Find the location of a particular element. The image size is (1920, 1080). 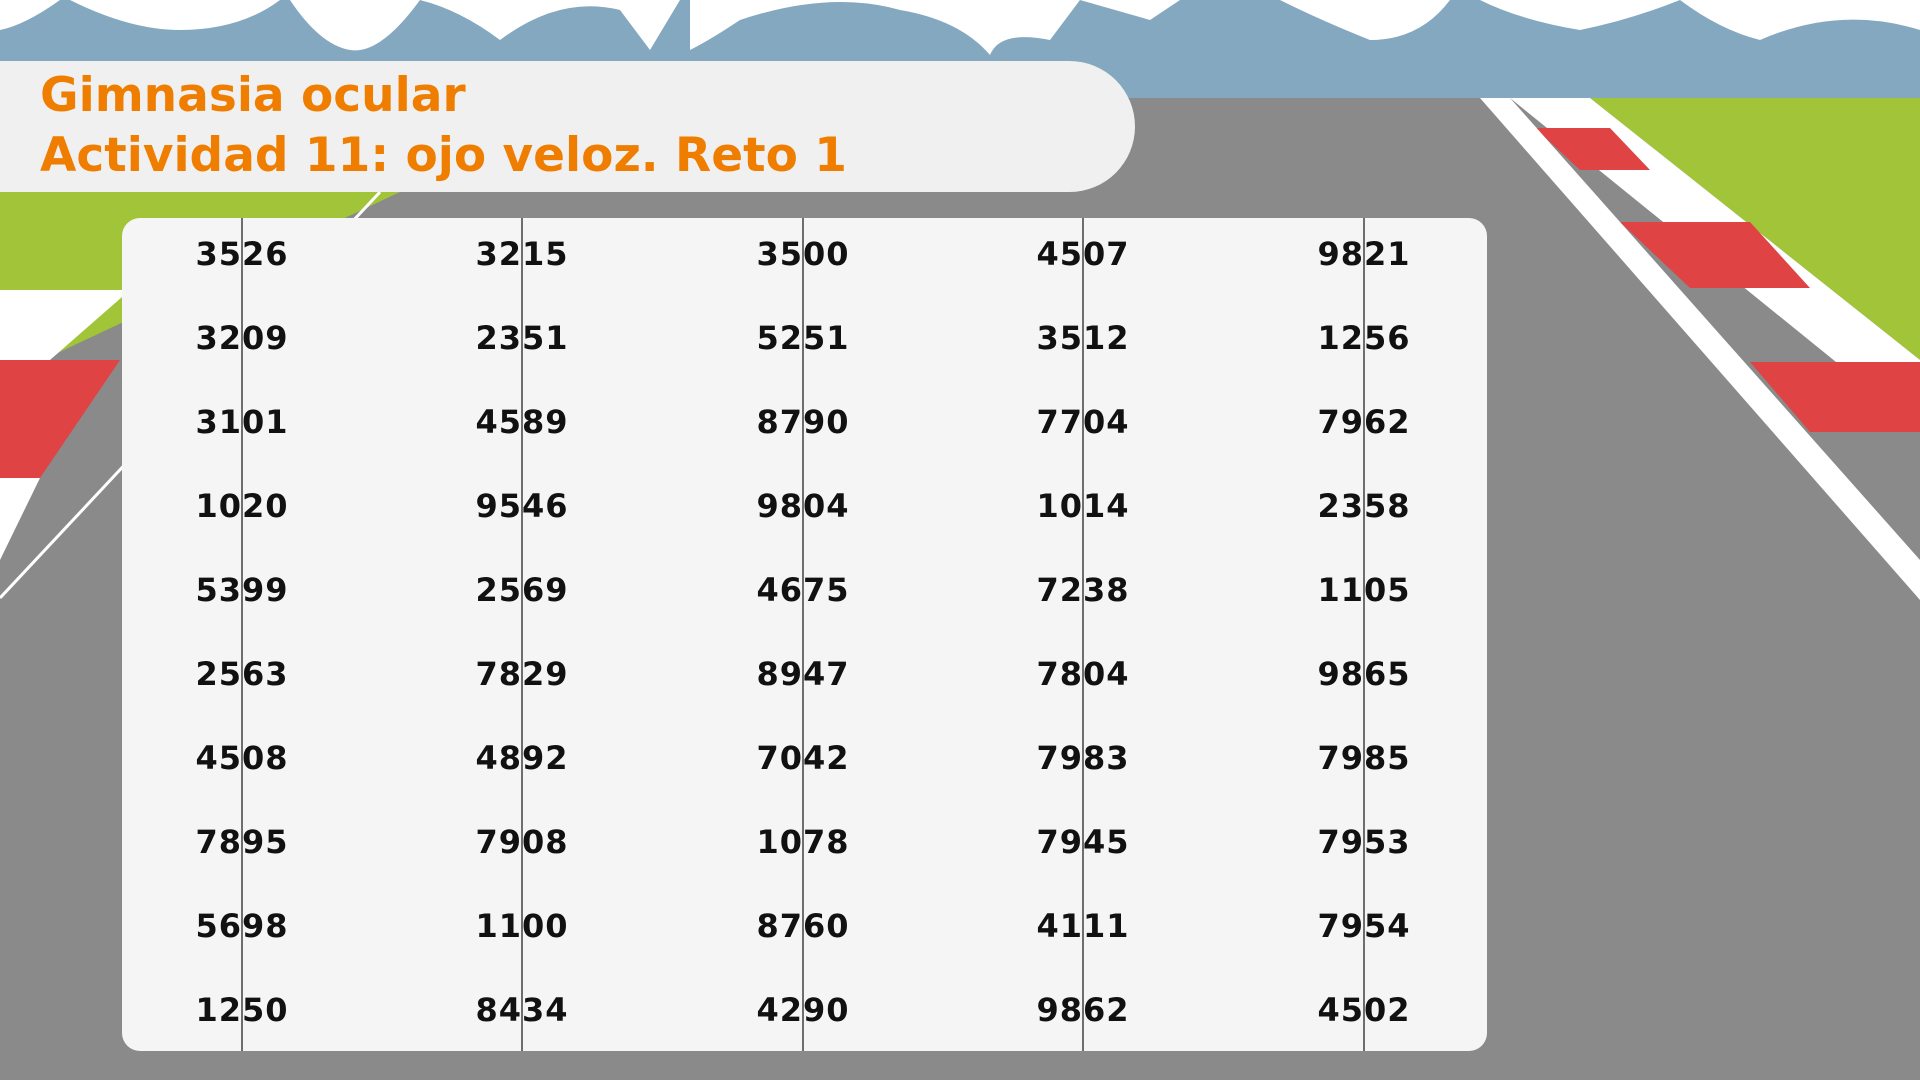

number-cell: 4290 is located at coordinates (803, 1010).